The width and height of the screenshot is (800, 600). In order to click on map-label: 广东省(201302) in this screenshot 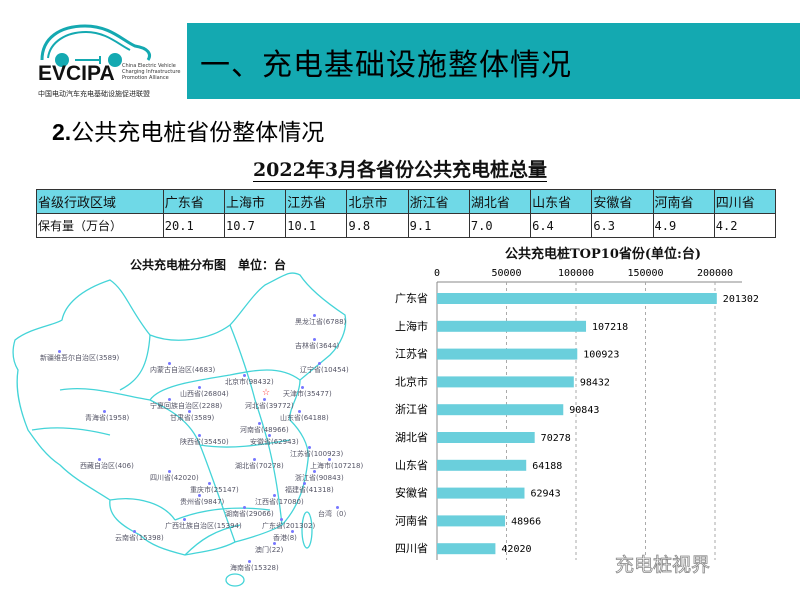, I will do `click(289, 526)`.